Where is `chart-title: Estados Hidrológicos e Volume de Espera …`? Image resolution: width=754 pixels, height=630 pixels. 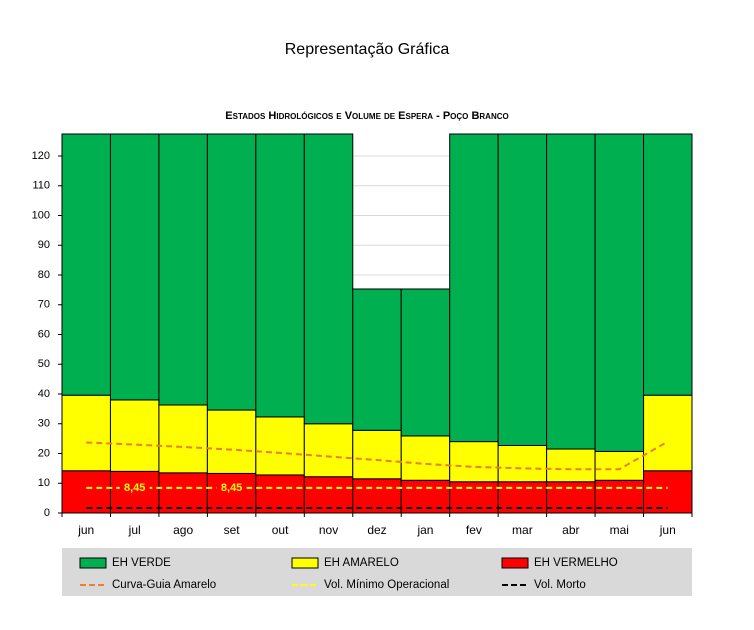 chart-title: Estados Hidrológicos e Volume de Espera … is located at coordinates (366, 116).